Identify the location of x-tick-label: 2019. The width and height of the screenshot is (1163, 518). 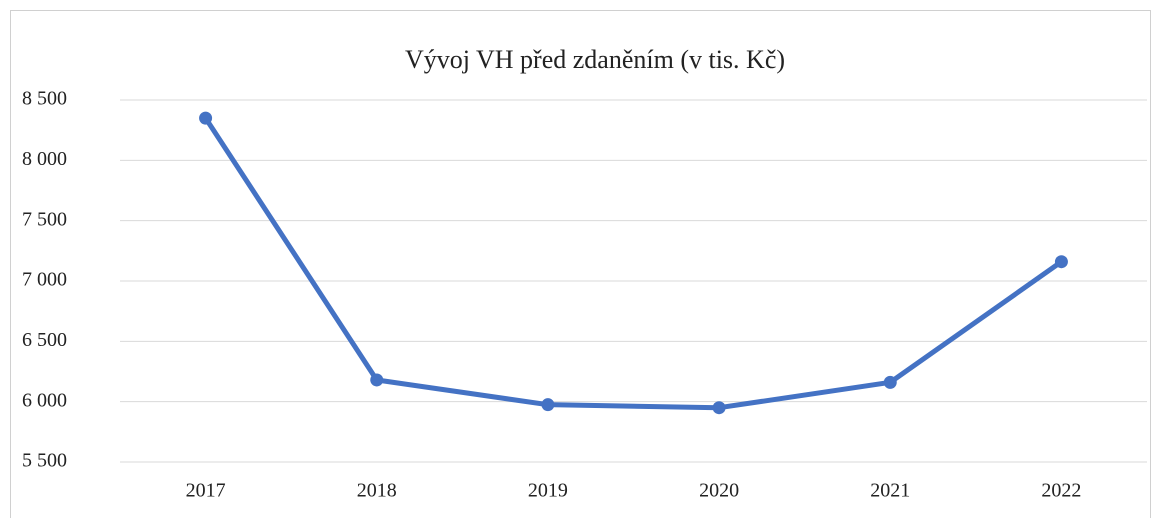
(548, 491).